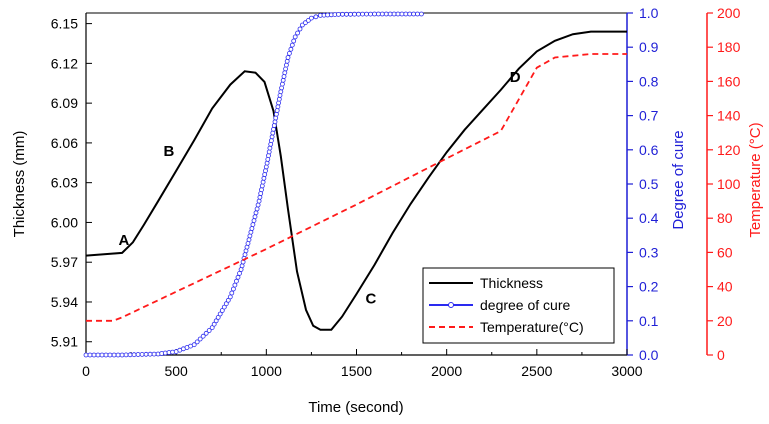 This screenshot has height=424, width=769. Describe the element at coordinates (649, 13) in the screenshot. I see `inner-tick-label: 1.0` at that location.